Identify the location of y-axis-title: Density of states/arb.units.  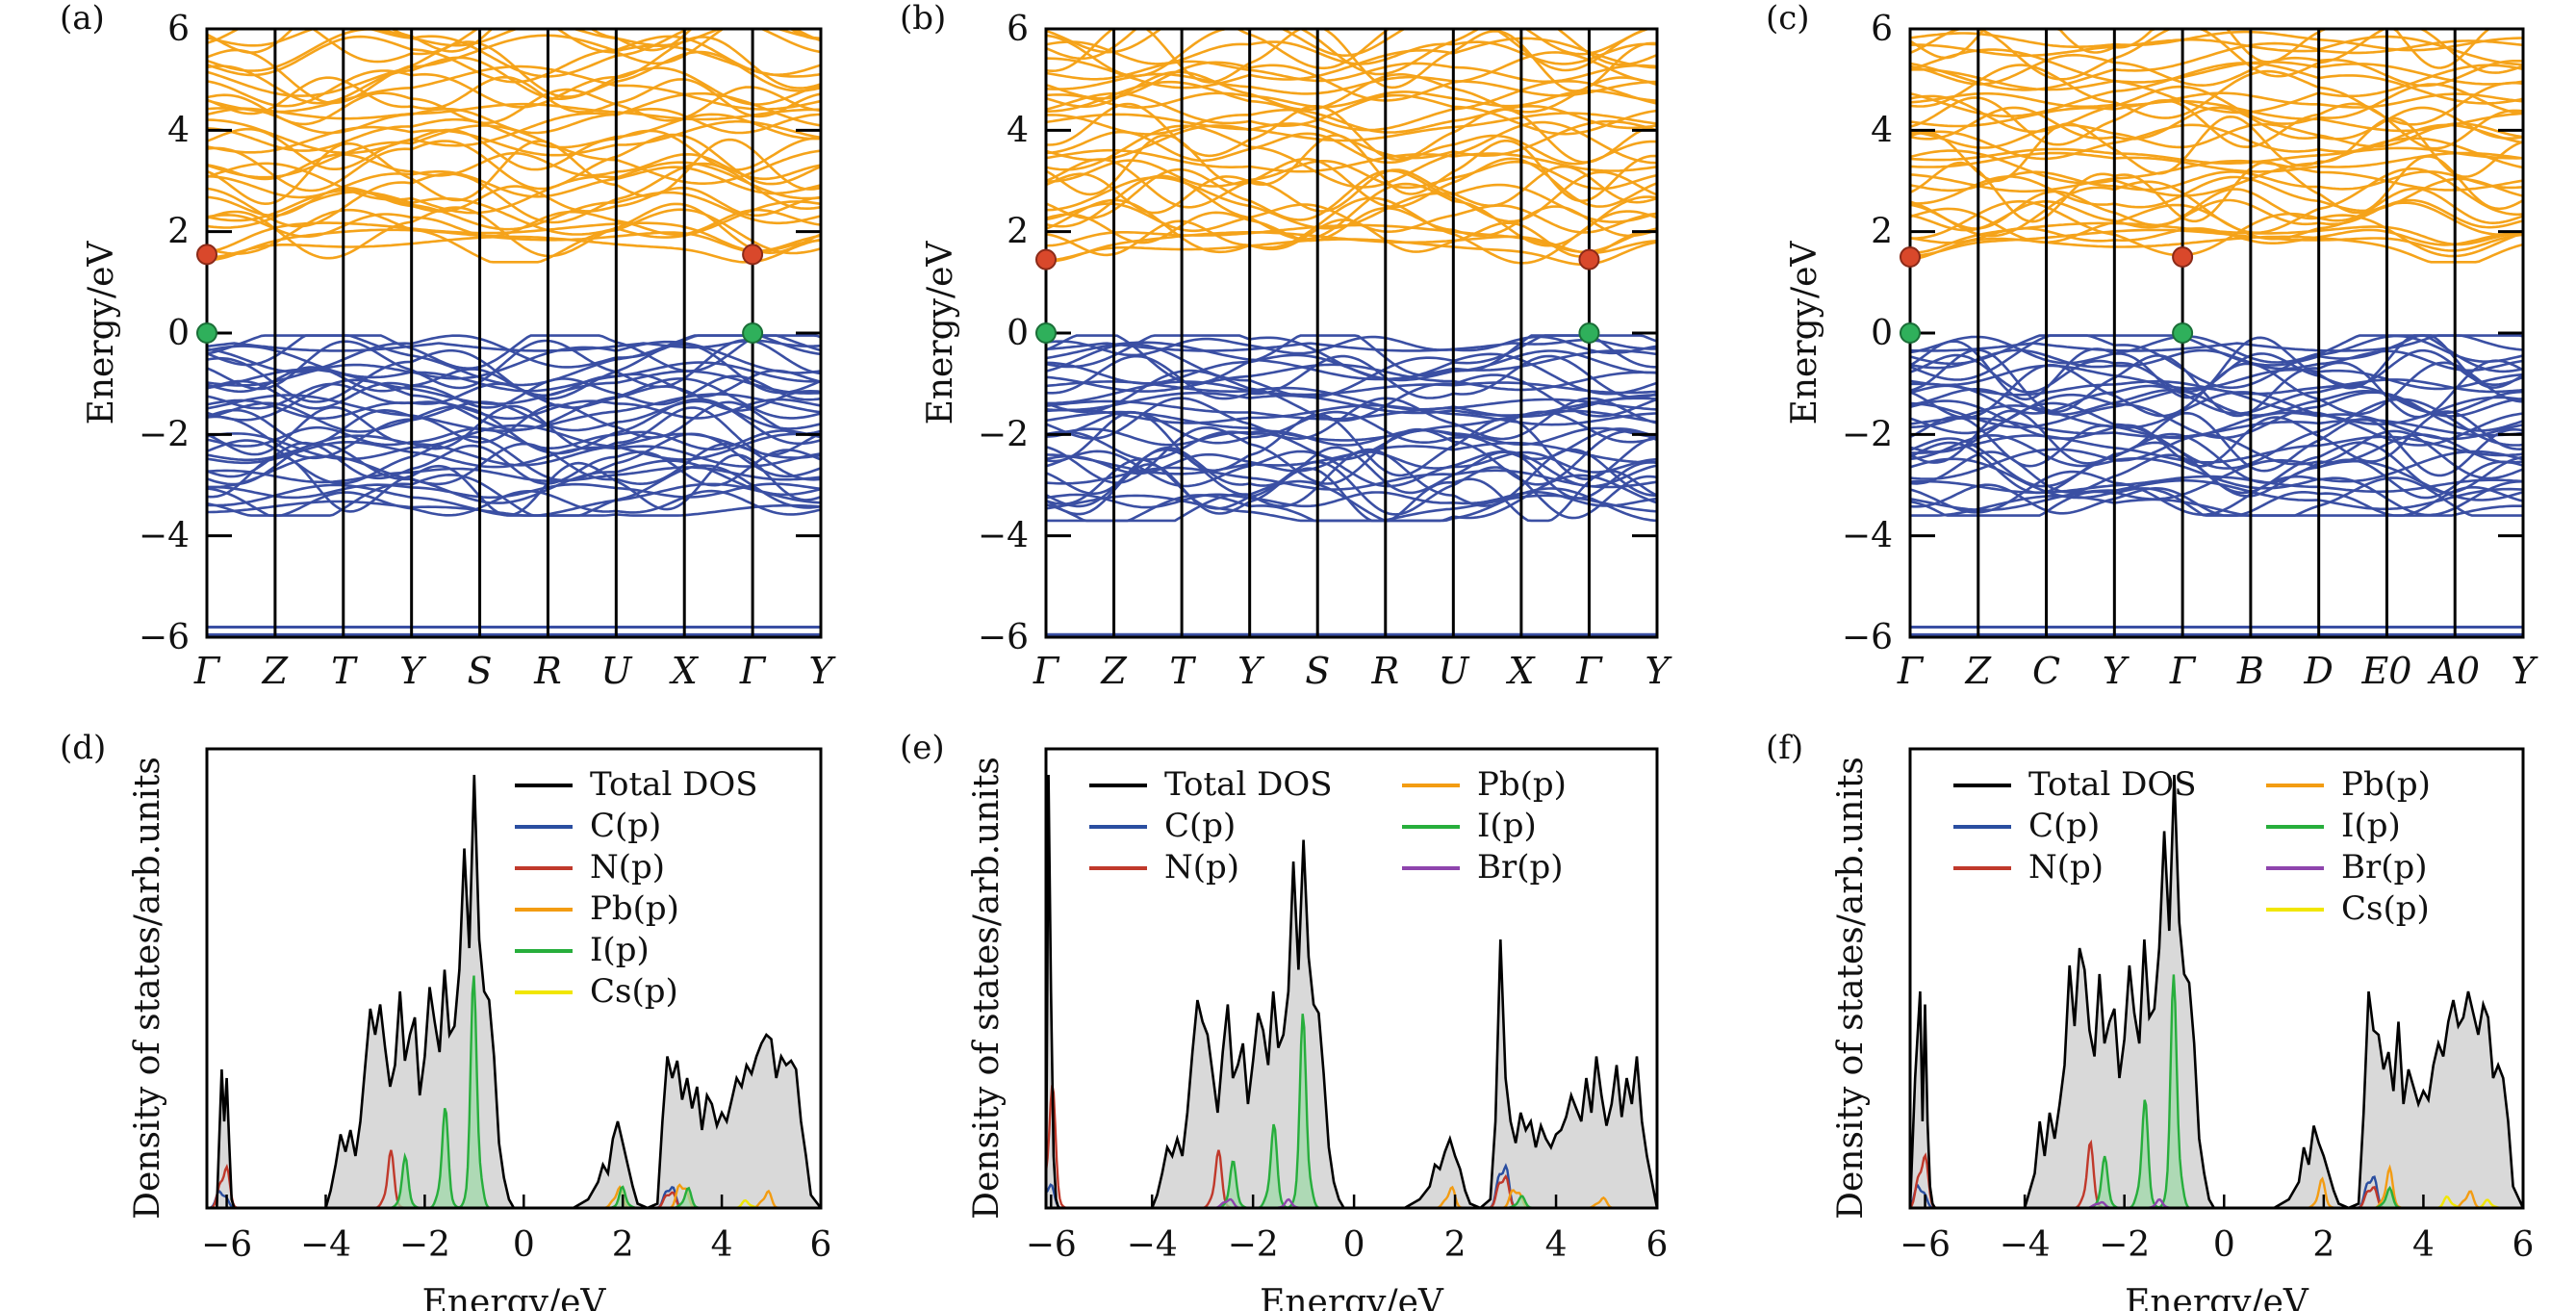
(147, 988).